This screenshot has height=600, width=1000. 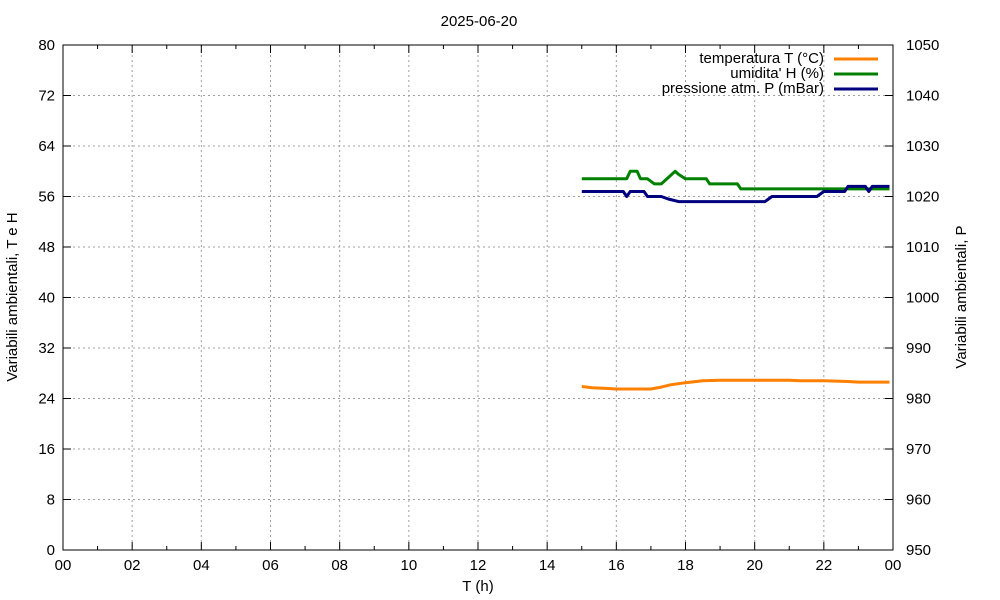 I want to click on x-tick-label: 04, so click(x=201, y=565).